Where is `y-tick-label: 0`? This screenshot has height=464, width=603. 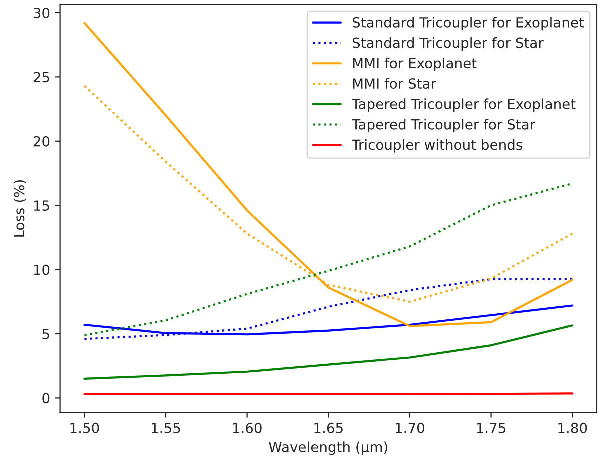
y-tick-label: 0 is located at coordinates (46, 398).